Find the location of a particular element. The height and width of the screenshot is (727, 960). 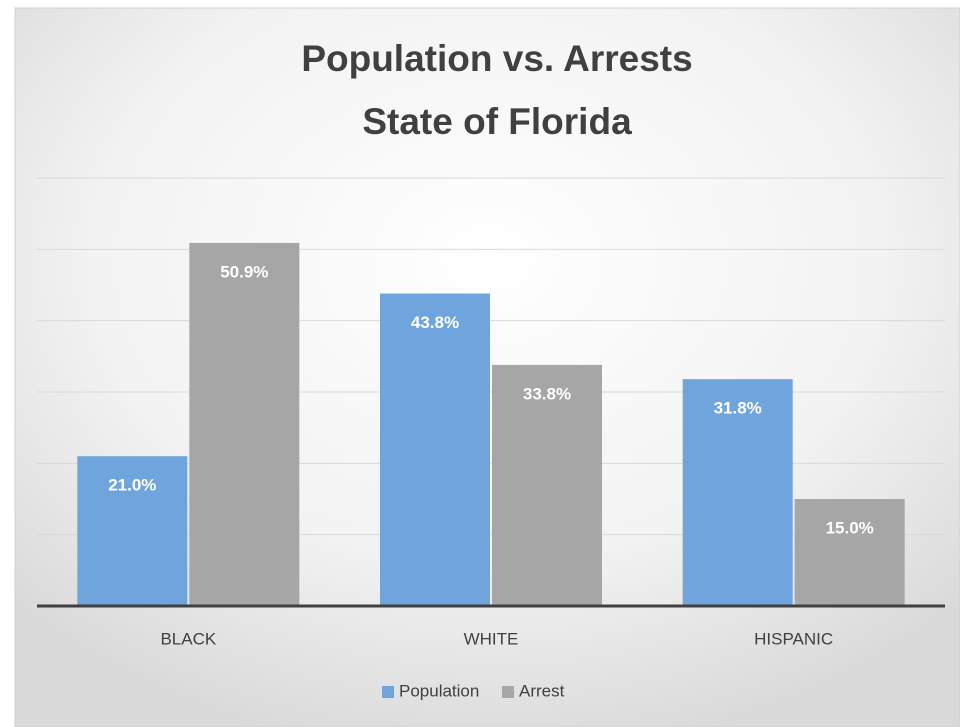

legend-label: Arrest is located at coordinates (542, 690).